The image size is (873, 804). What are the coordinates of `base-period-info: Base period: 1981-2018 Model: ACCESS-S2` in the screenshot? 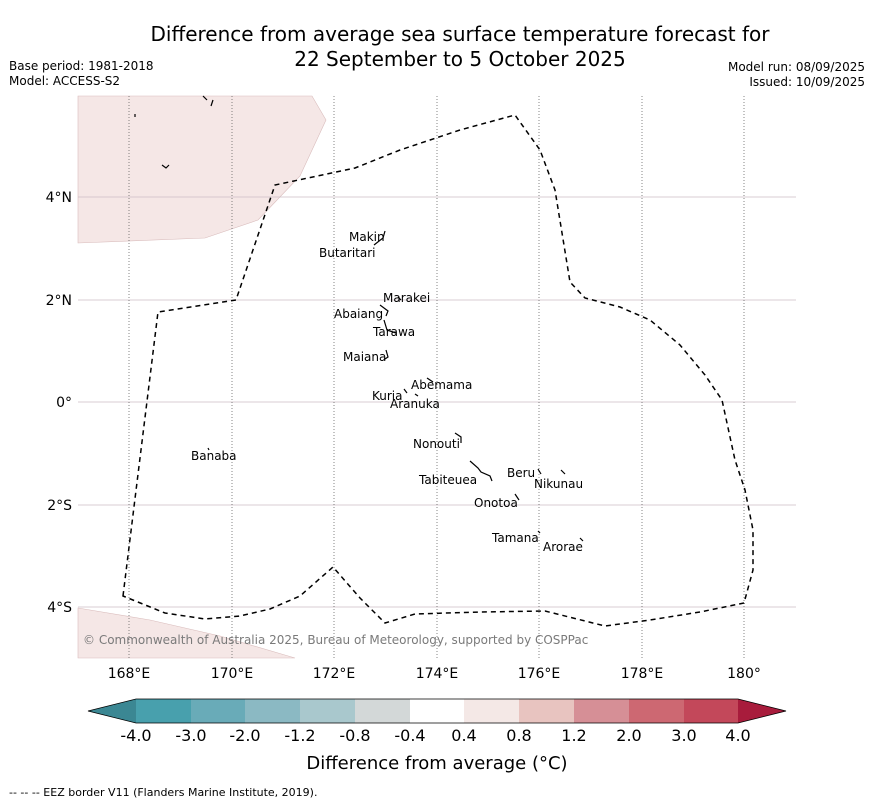 It's located at (81, 74).